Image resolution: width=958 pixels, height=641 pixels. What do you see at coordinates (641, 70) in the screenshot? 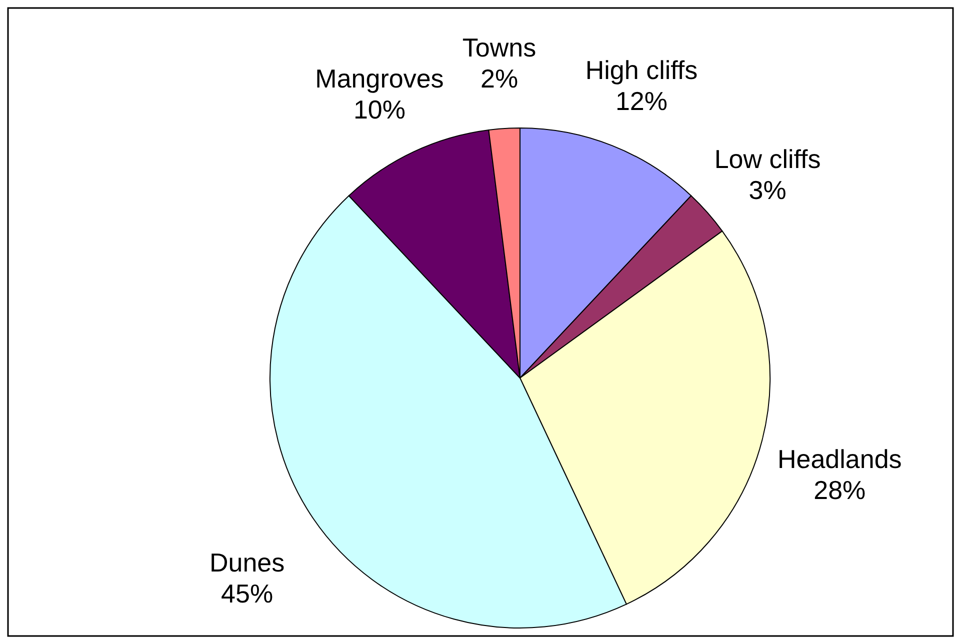
I see `slice-label: High cliffs` at bounding box center [641, 70].